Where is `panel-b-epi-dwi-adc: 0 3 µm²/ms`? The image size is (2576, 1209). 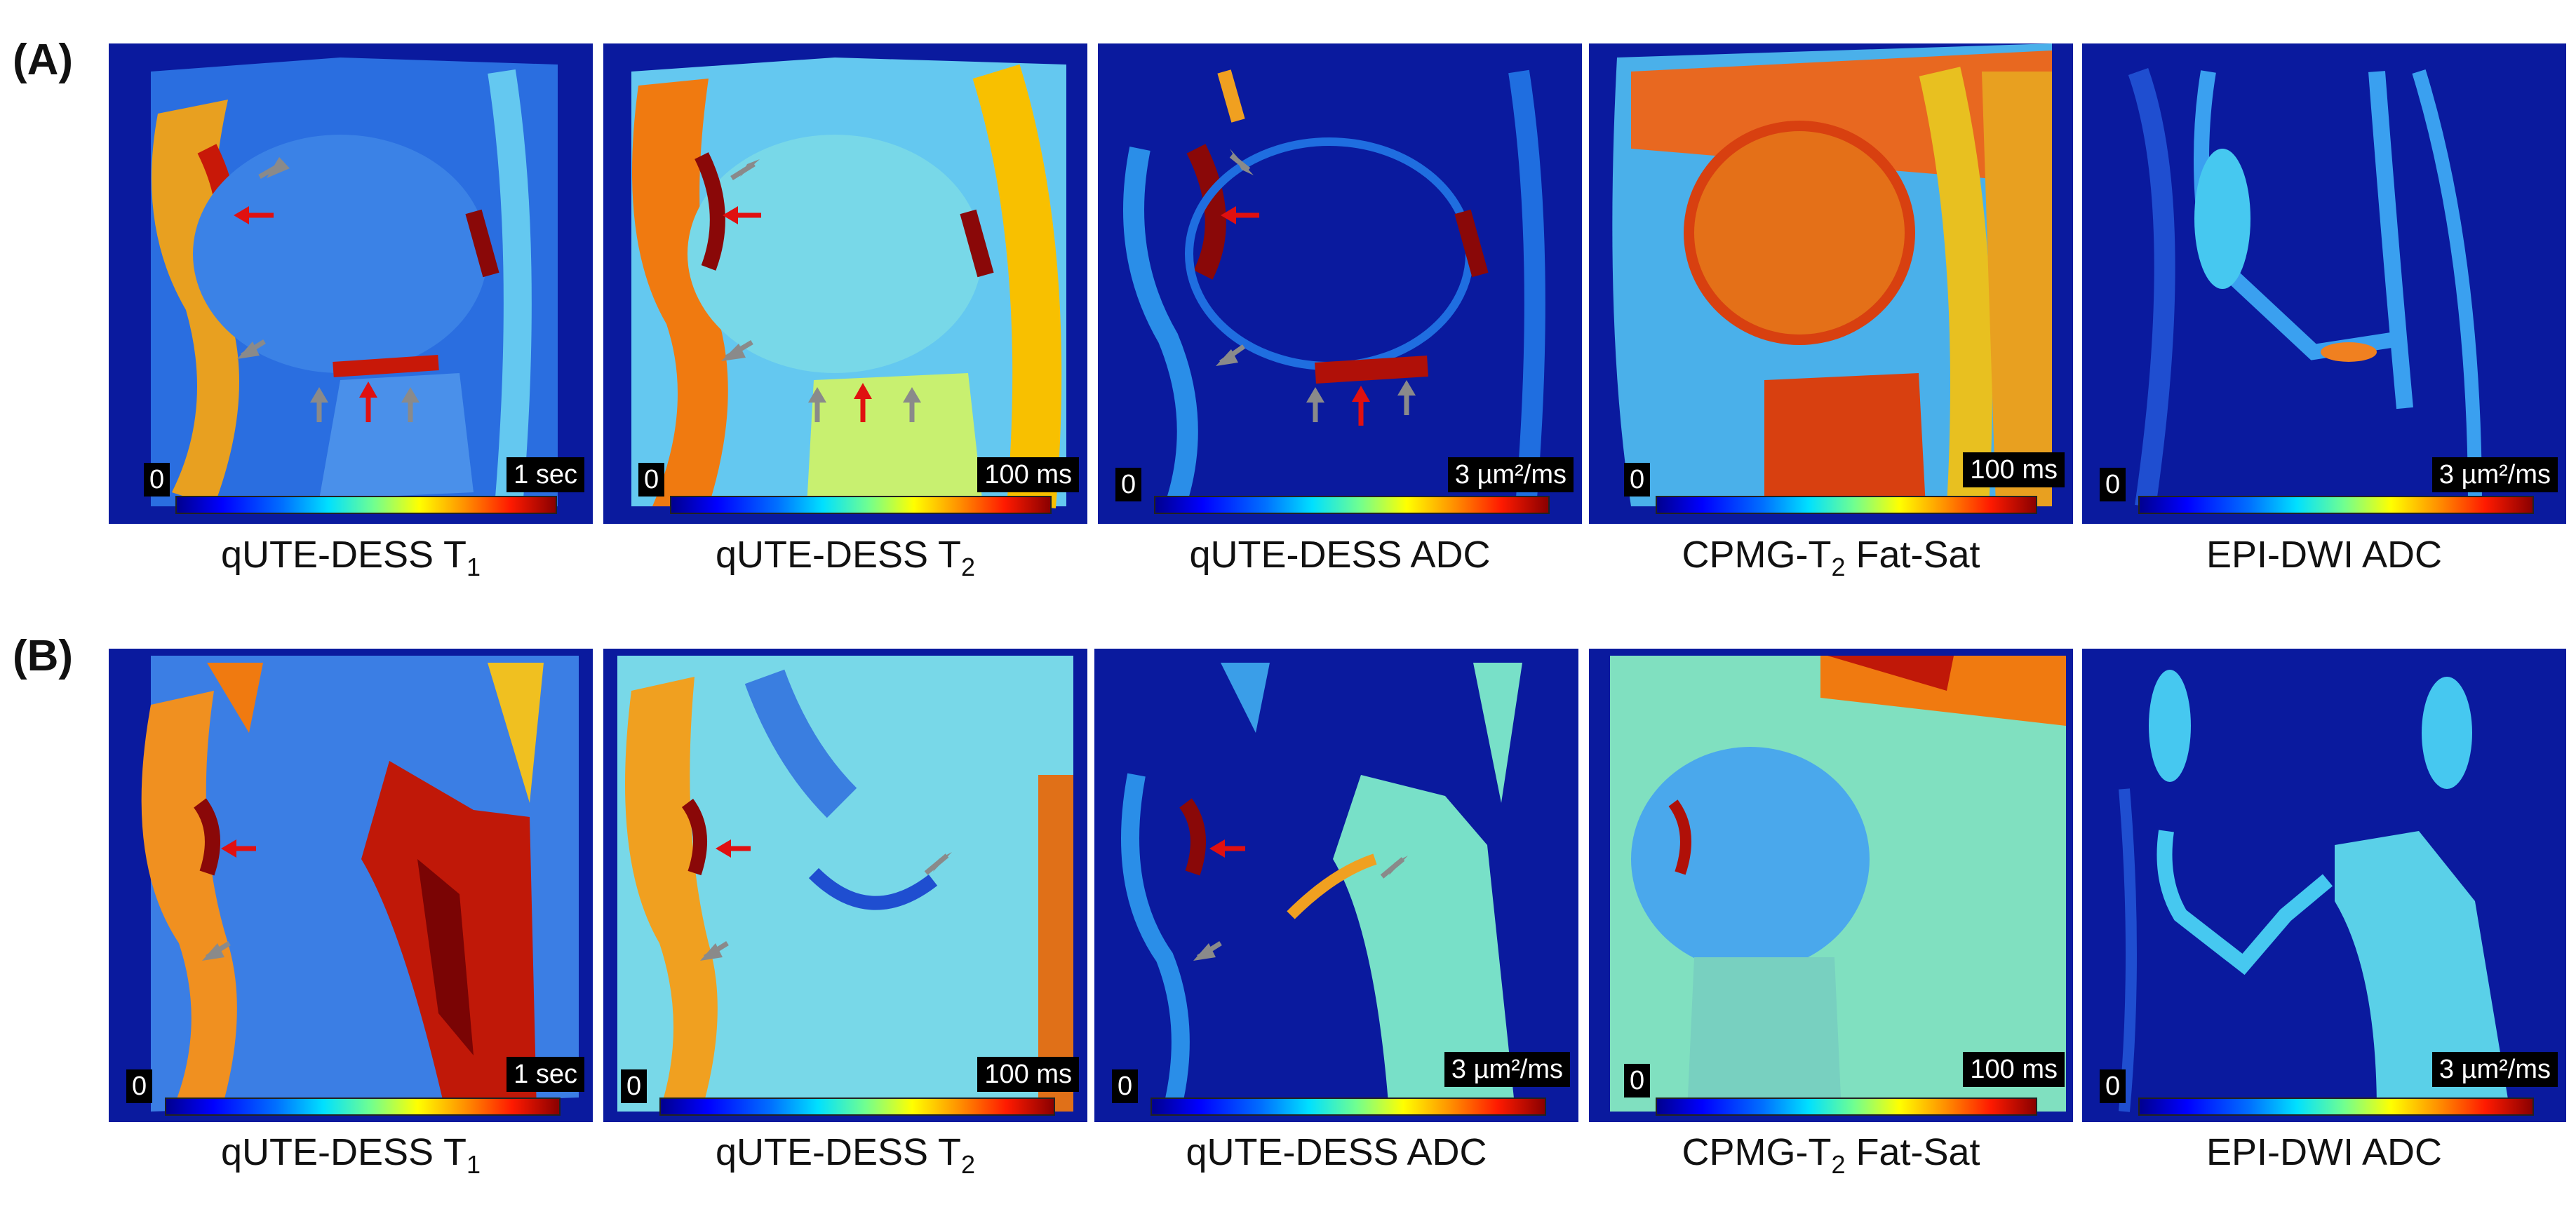 panel-b-epi-dwi-adc: 0 3 µm²/ms is located at coordinates (2324, 885).